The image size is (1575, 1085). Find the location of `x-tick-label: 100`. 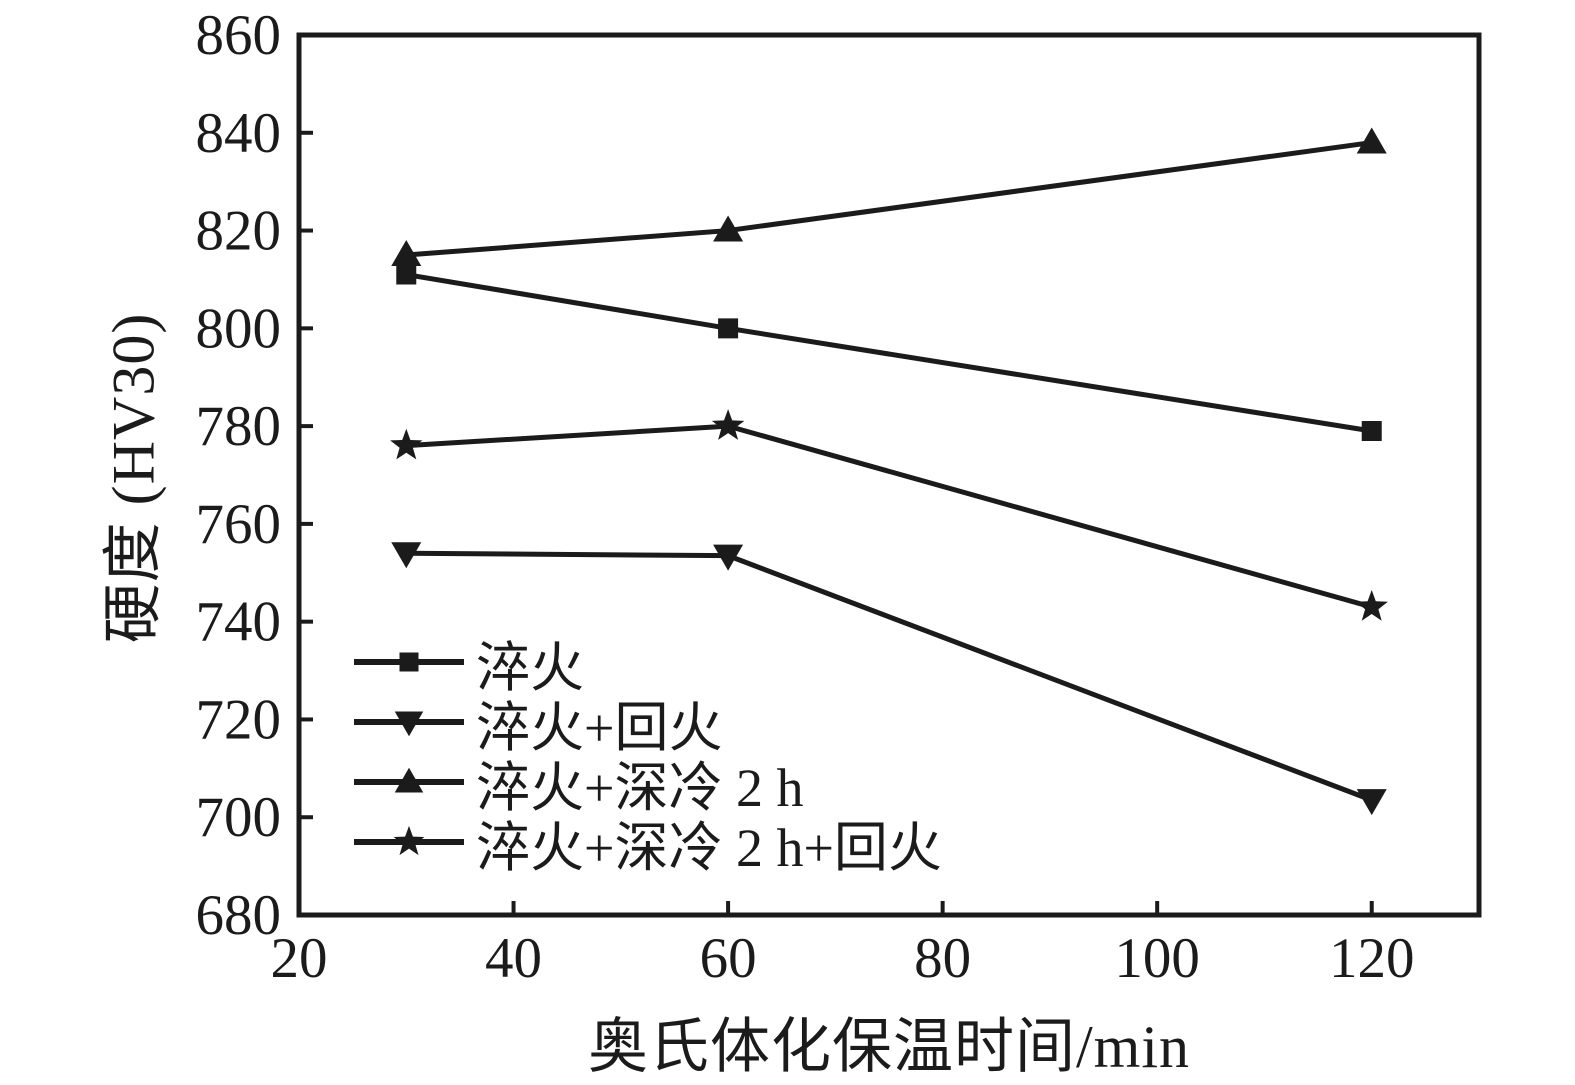

x-tick-label: 100 is located at coordinates (1157, 958).